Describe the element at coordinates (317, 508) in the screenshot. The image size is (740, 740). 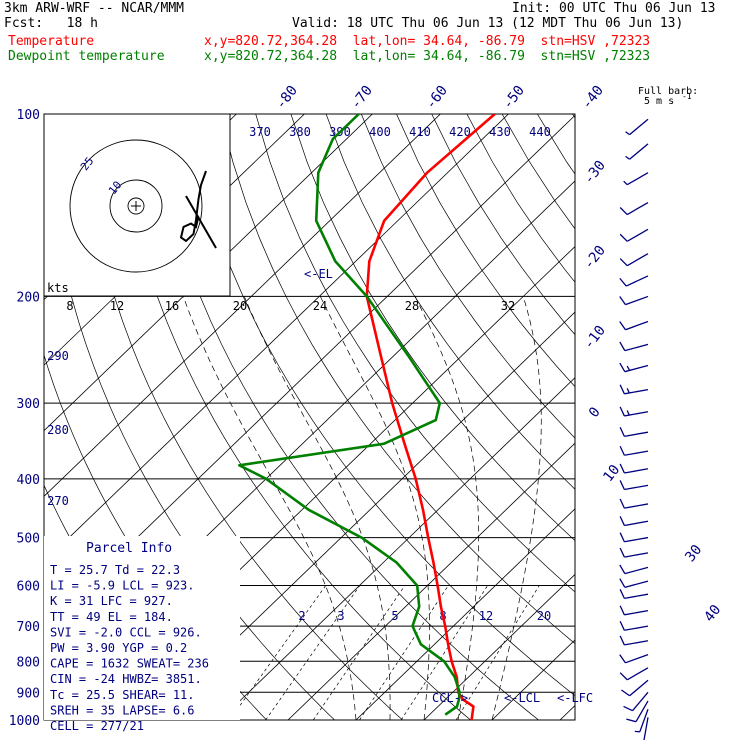
I see `moist-adiabat-line` at that location.